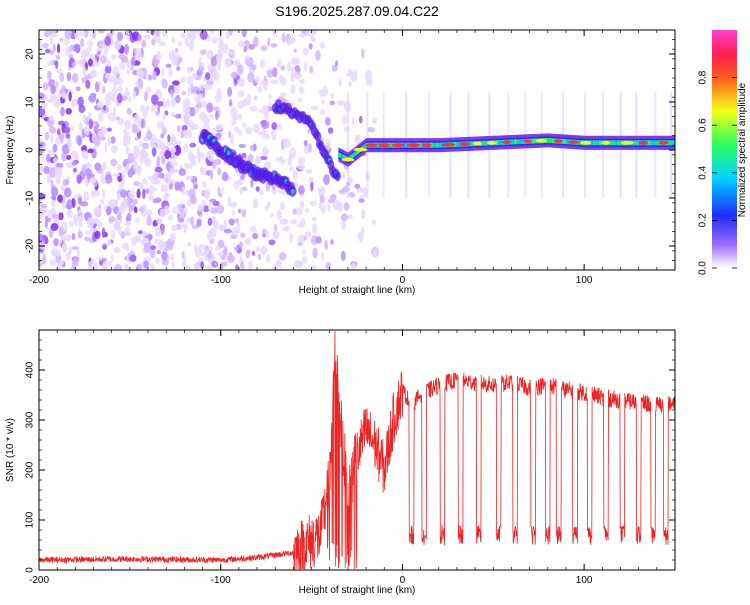  What do you see at coordinates (221, 280) in the screenshot?
I see `x-tick-label: -100` at bounding box center [221, 280].